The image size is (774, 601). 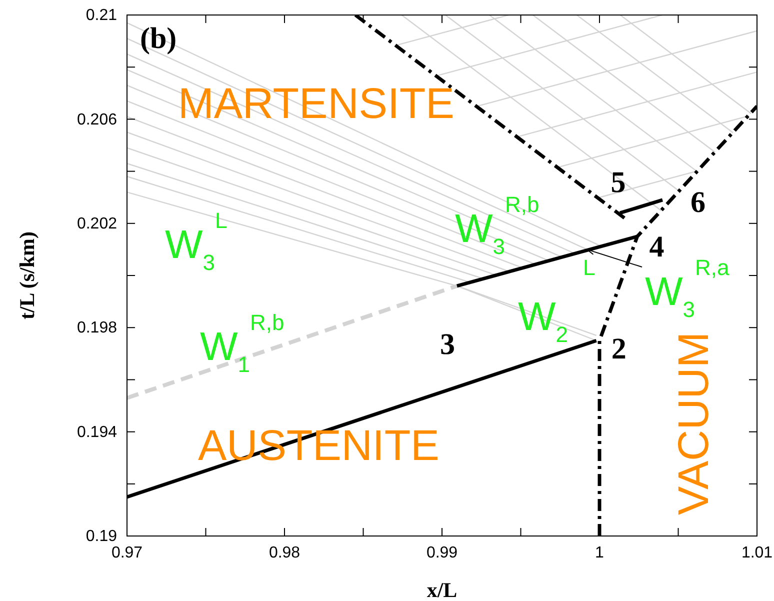 I want to click on annotation: (b), so click(x=158, y=38).